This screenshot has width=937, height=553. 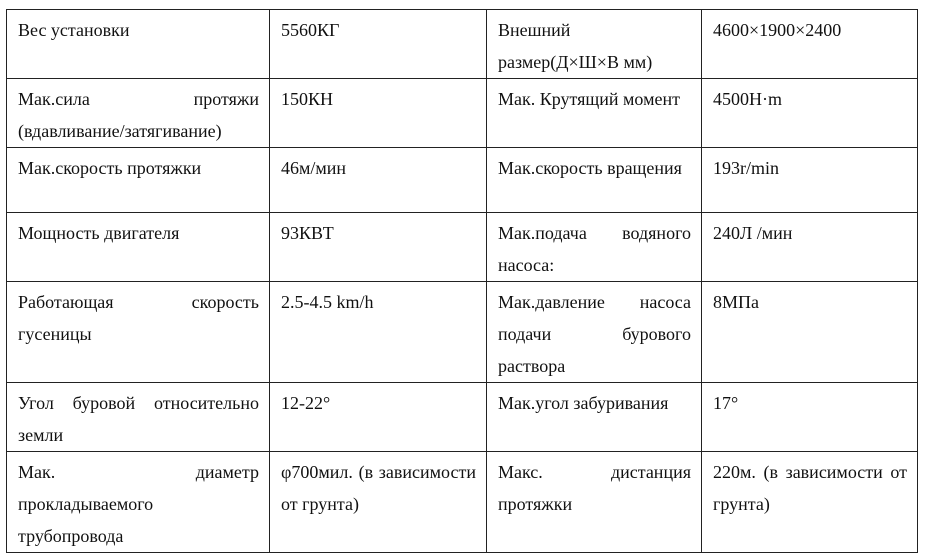 What do you see at coordinates (594, 417) in the screenshot?
I see `parameter-name: Мак.угол забуривания` at bounding box center [594, 417].